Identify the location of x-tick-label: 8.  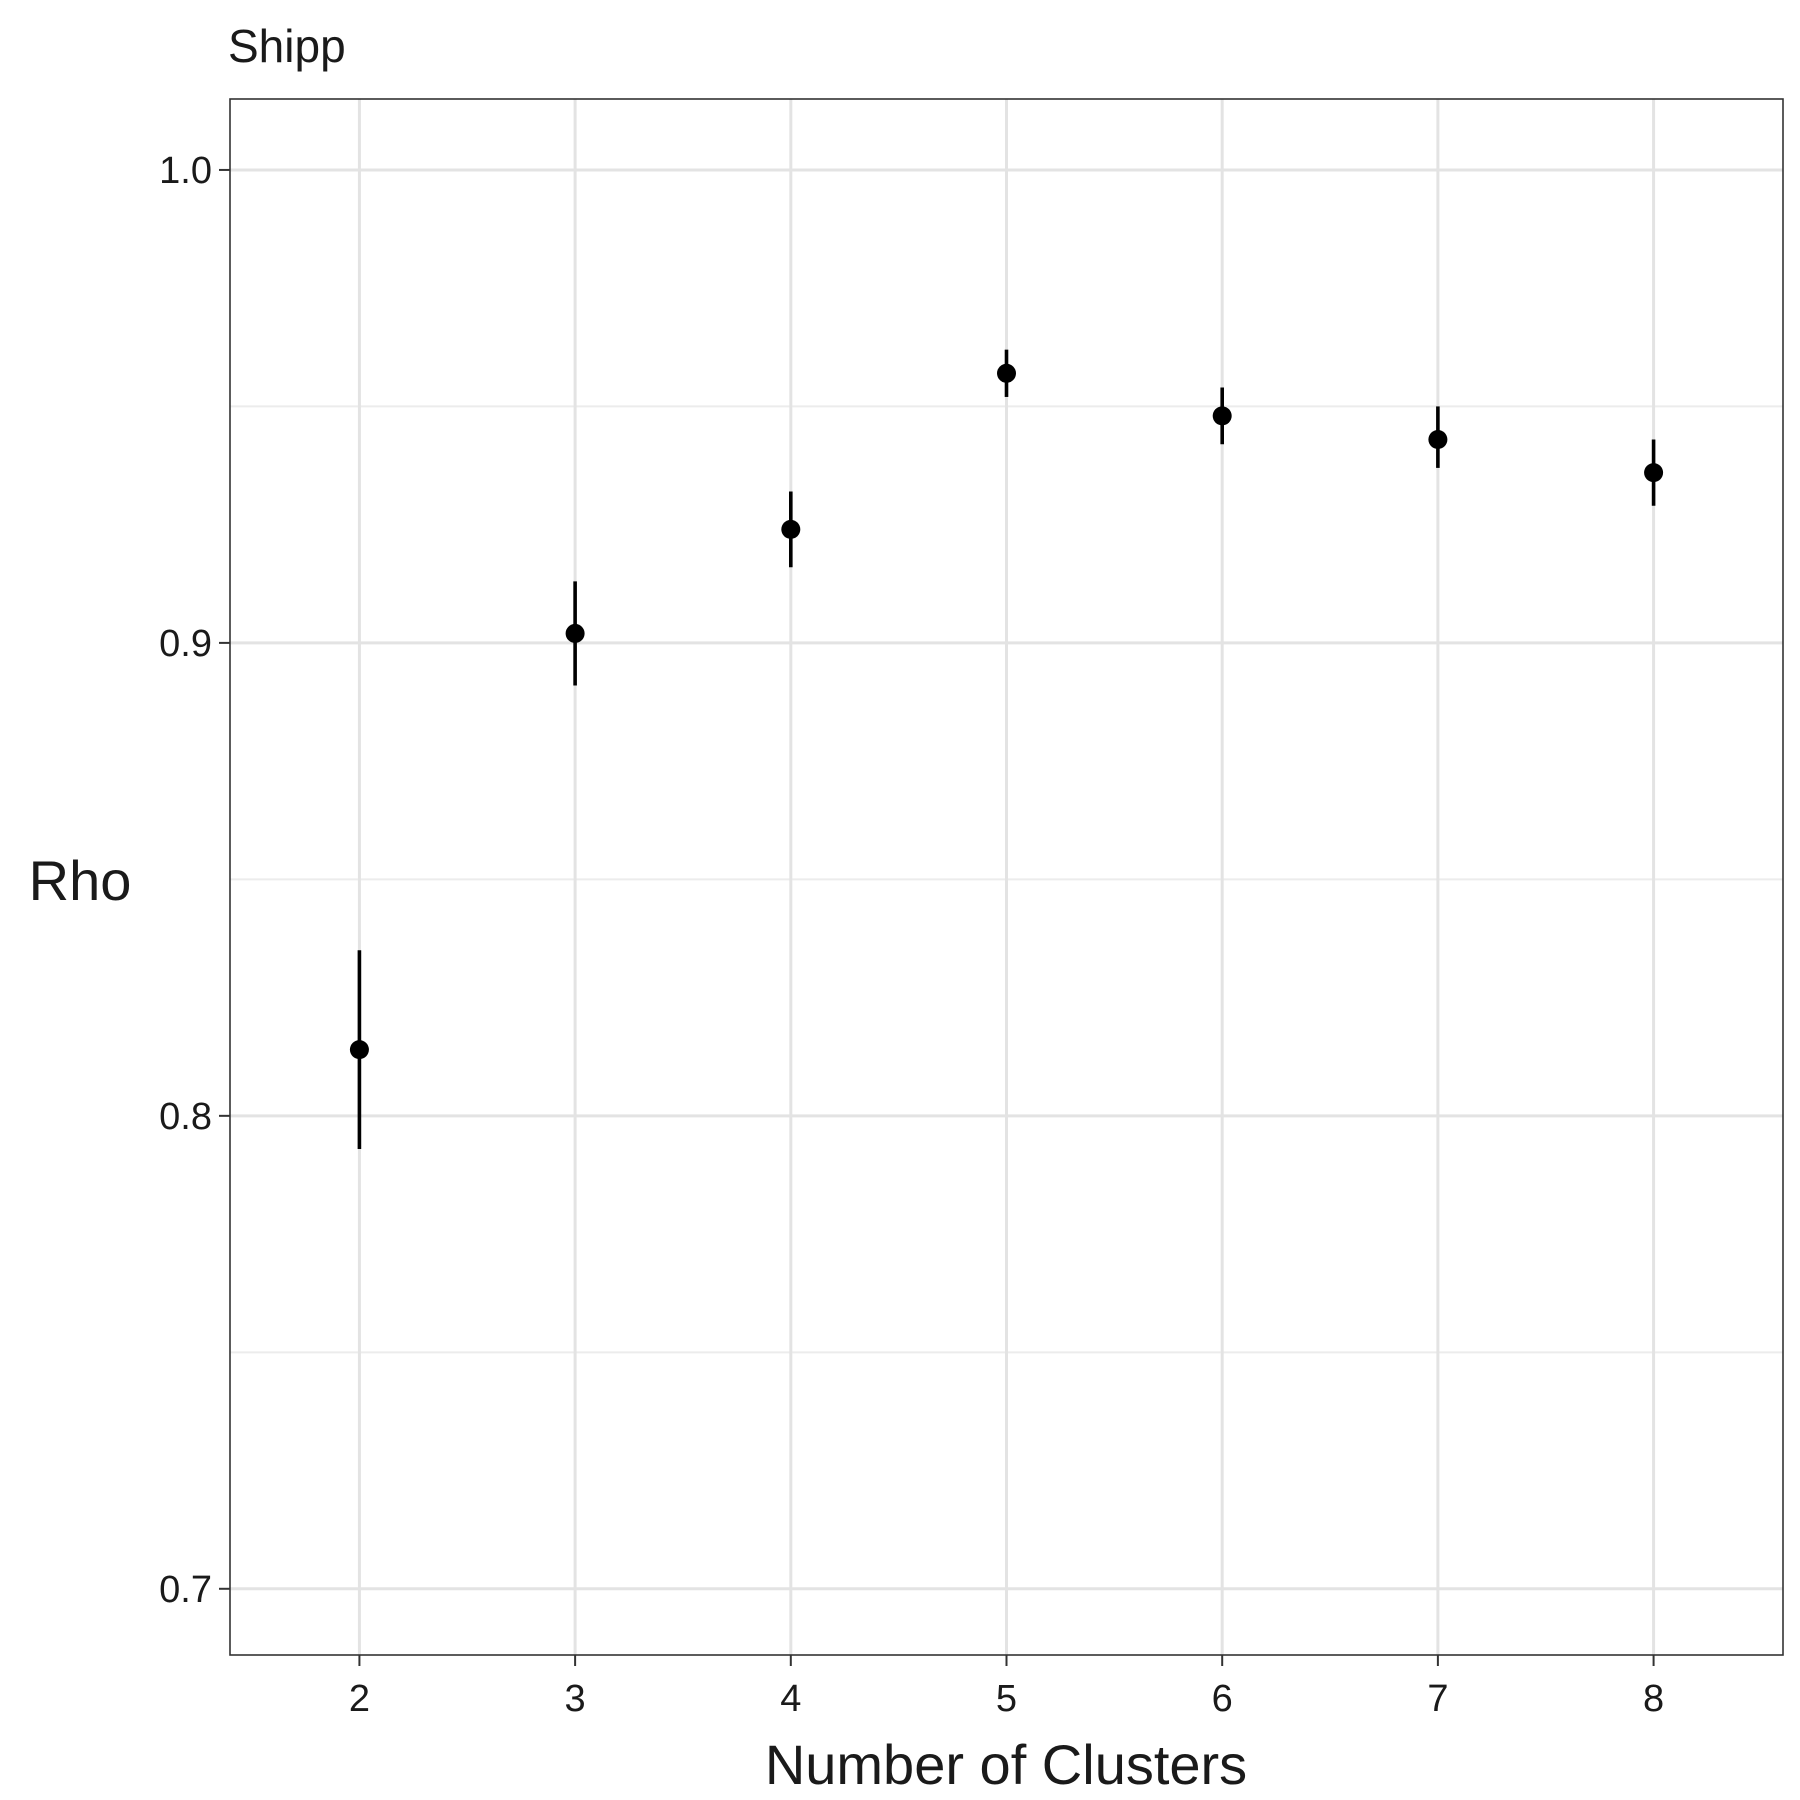
(1653, 1699).